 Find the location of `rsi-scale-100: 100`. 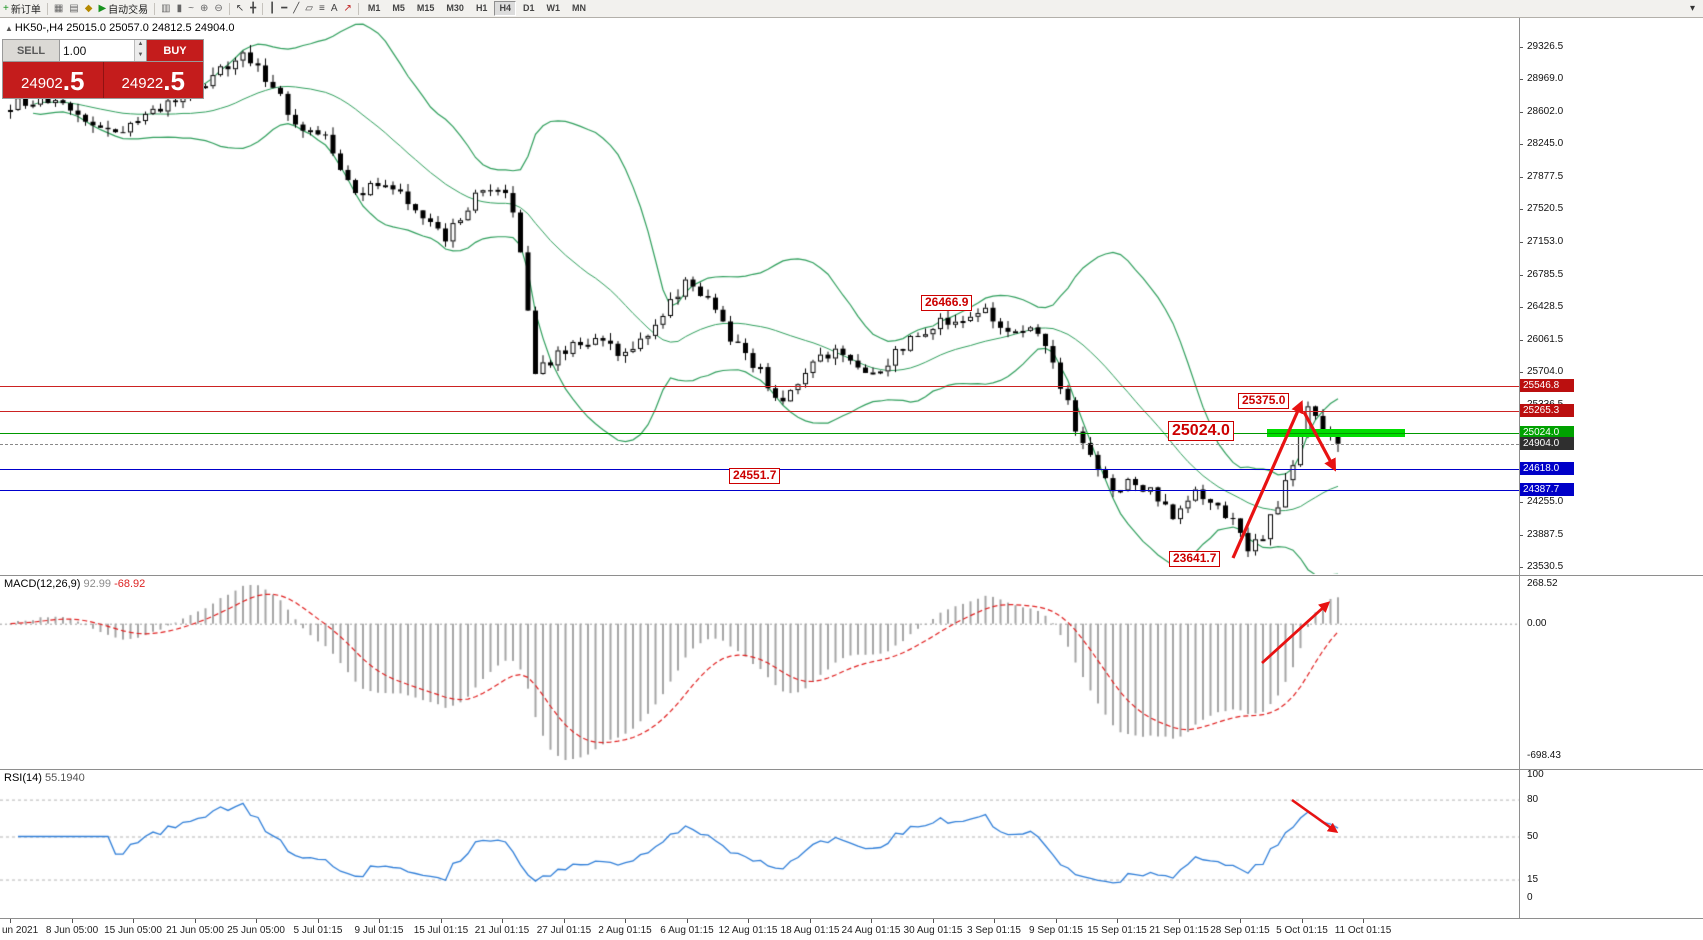

rsi-scale-100: 100 is located at coordinates (1535, 774).